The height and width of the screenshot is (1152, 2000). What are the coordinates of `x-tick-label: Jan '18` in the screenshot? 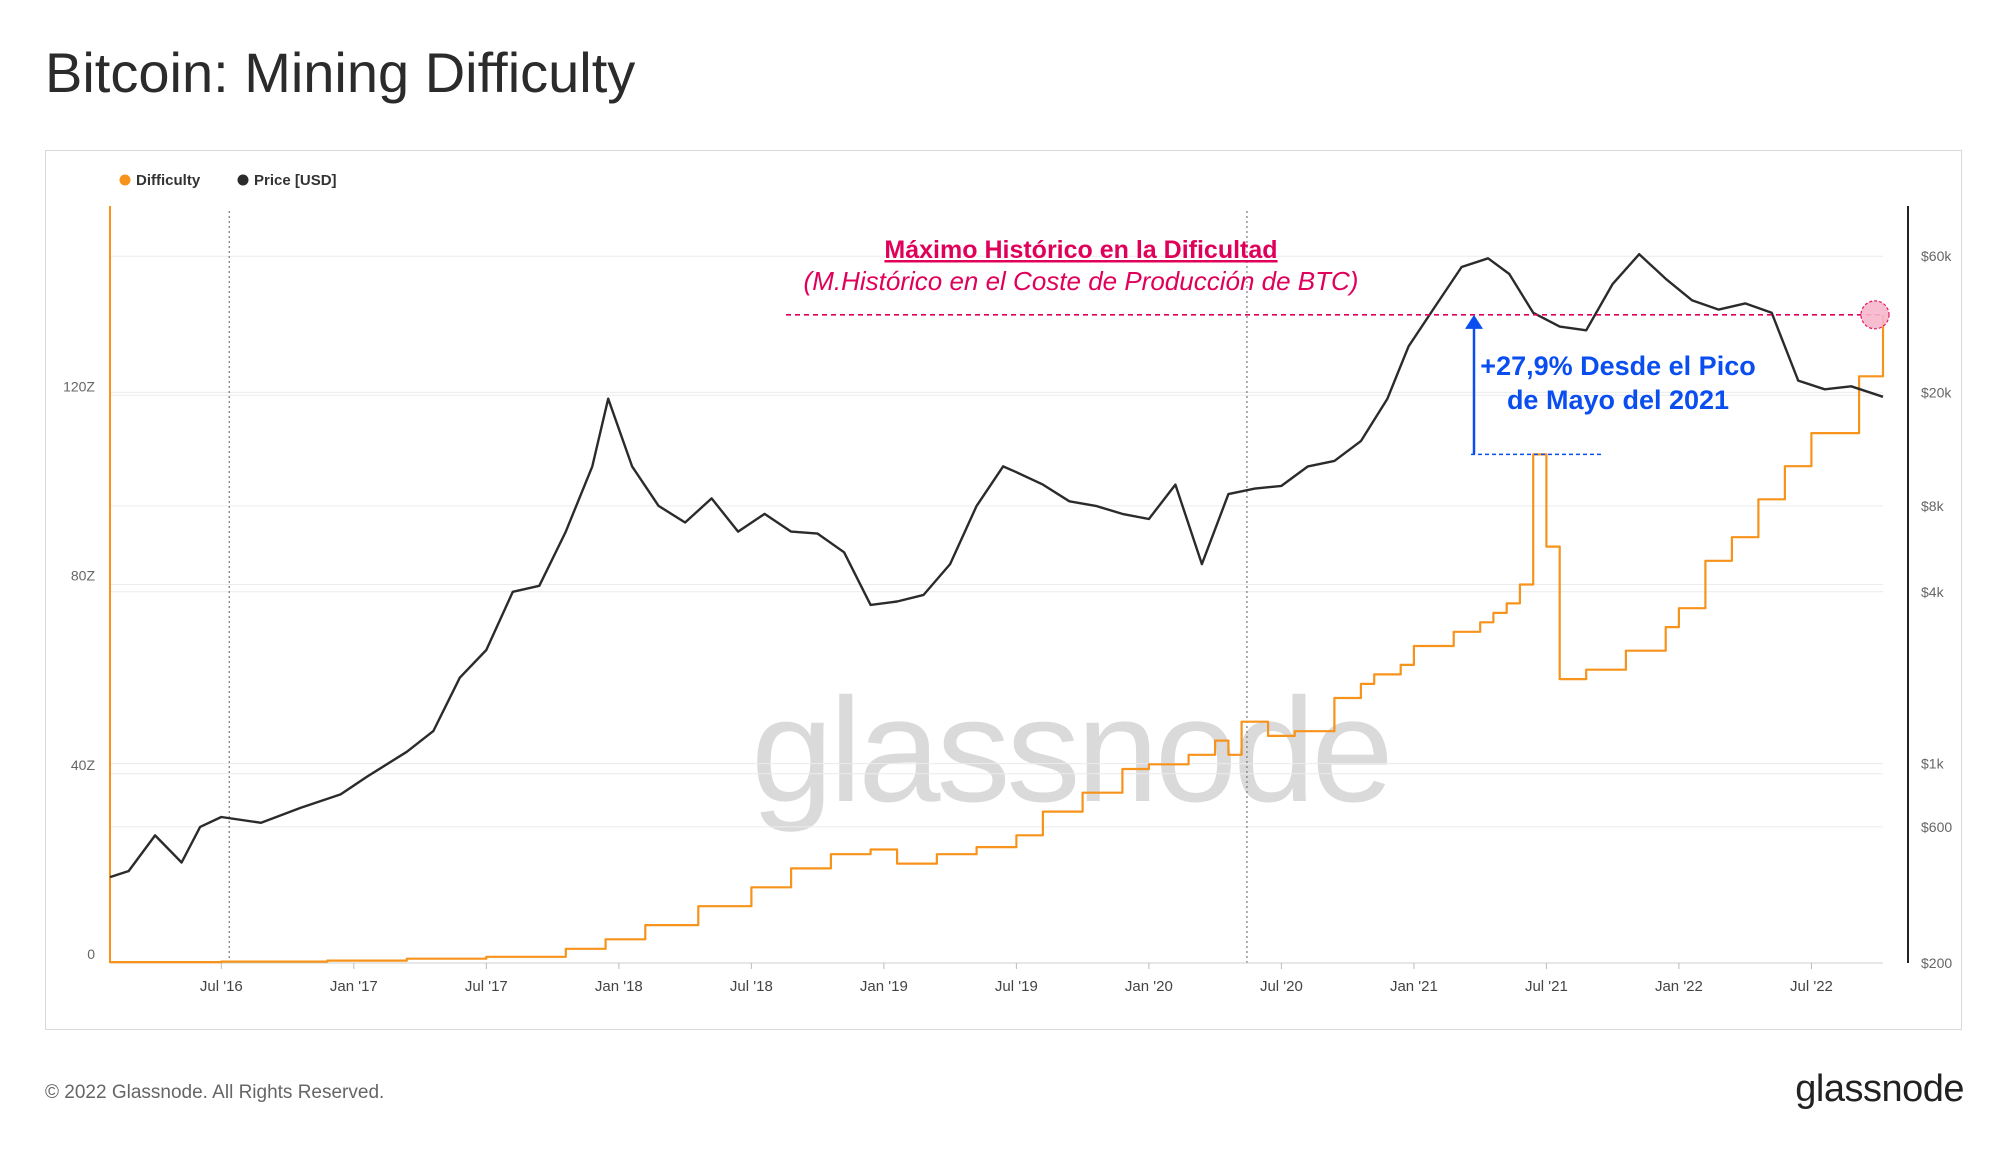 It's located at (619, 986).